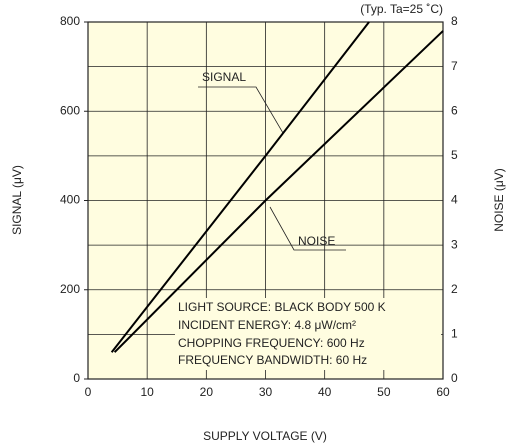 The image size is (511, 446). What do you see at coordinates (70, 21) in the screenshot?
I see `y-tick-label: 800` at bounding box center [70, 21].